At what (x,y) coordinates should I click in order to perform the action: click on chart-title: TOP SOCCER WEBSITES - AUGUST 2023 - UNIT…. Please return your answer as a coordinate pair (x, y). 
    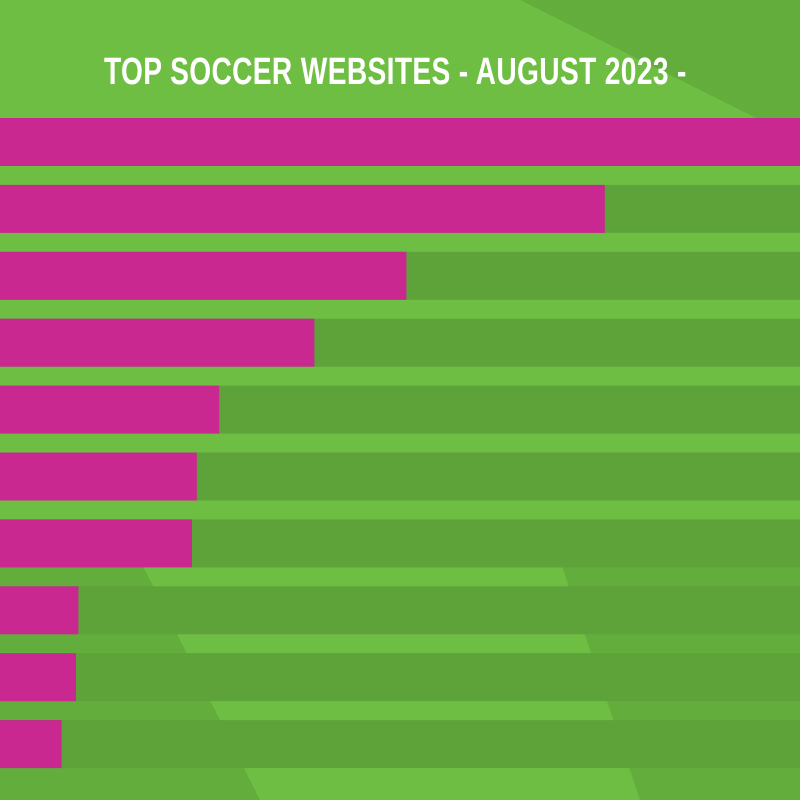
    Looking at the image, I should click on (400, 72).